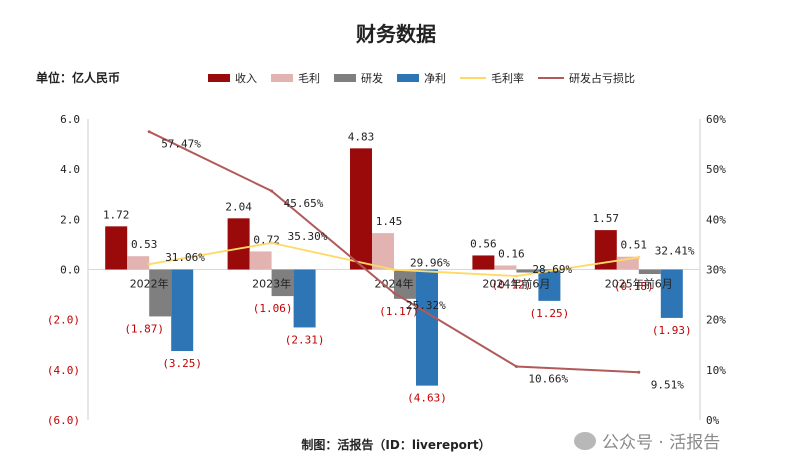 The width and height of the screenshot is (792, 468). I want to click on y2-tick-label: 0%, so click(713, 420).